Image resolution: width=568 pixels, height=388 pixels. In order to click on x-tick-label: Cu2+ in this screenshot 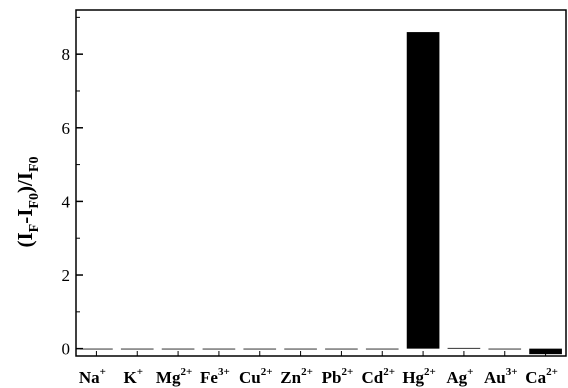, I will do `click(256, 376)`.